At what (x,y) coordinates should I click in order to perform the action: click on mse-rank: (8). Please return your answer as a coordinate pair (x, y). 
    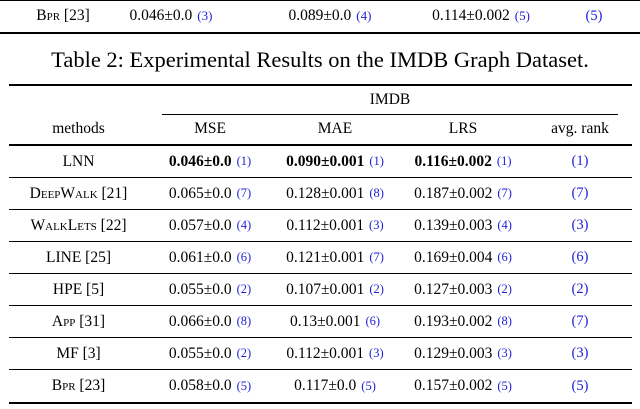
    Looking at the image, I should click on (244, 321).